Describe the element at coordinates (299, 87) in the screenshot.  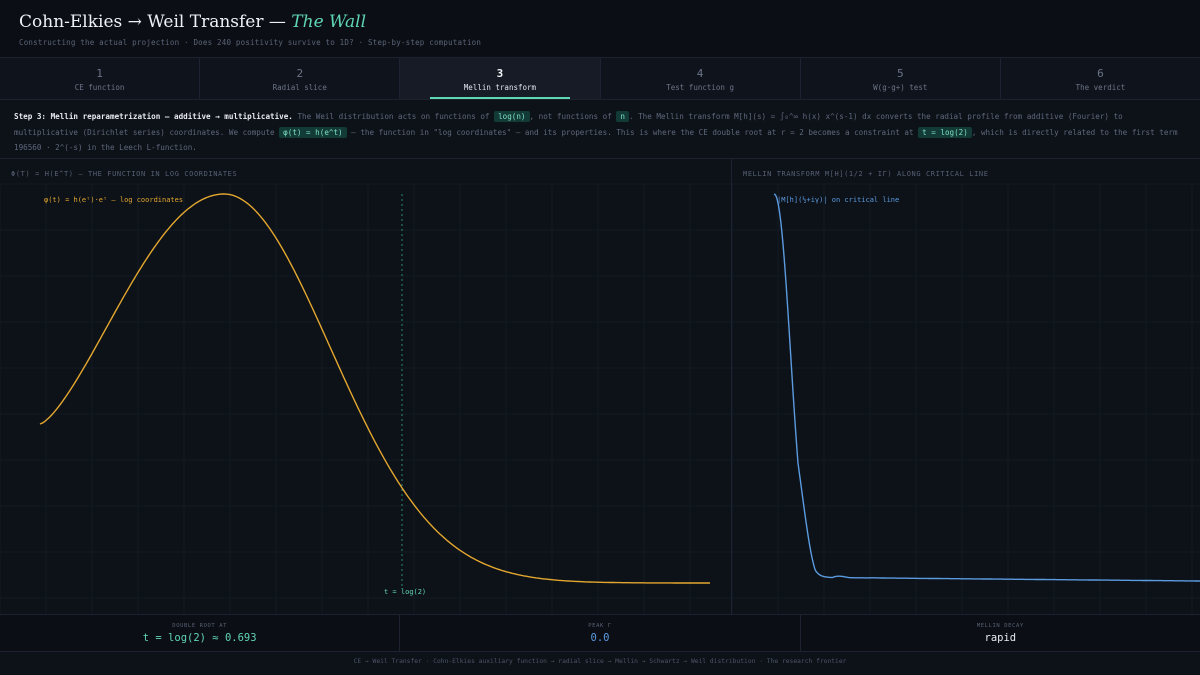
I see `tab-label: Radial slice` at that location.